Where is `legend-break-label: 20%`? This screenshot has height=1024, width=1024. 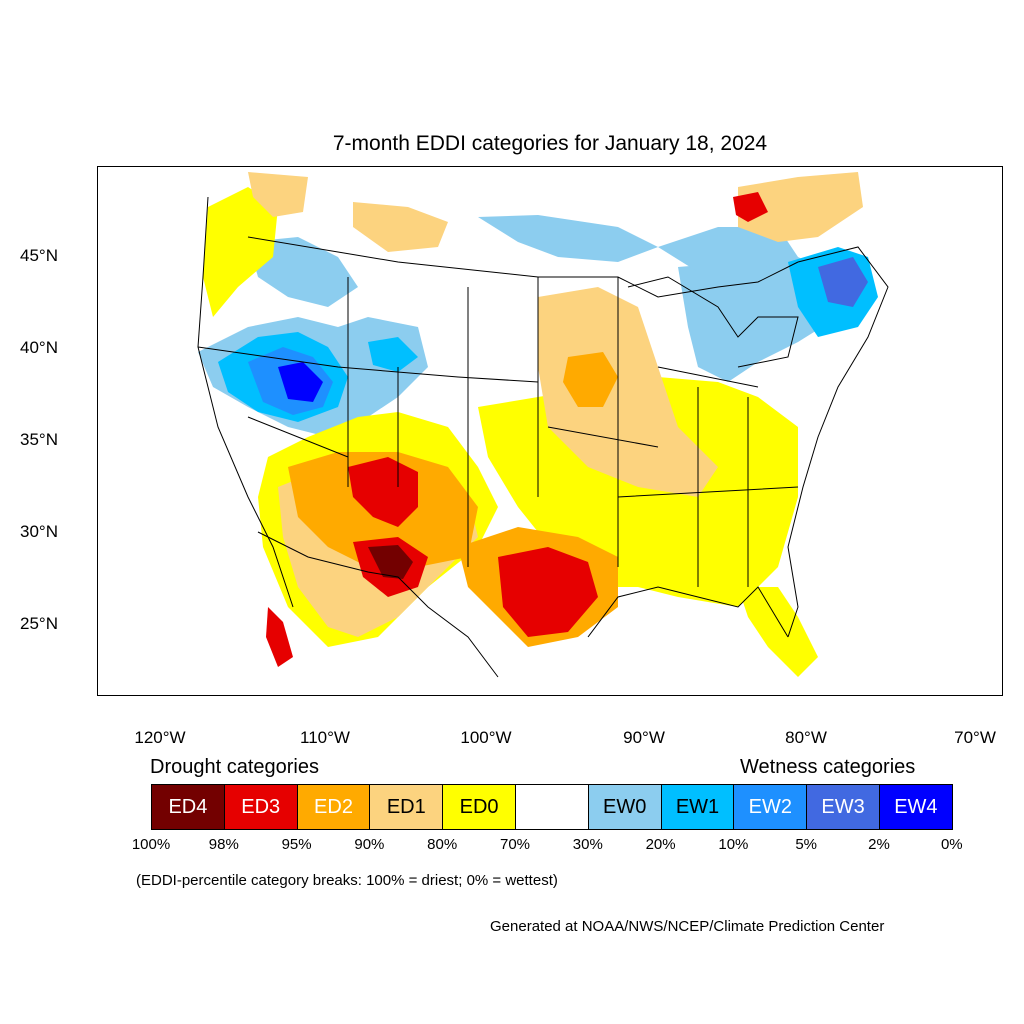 legend-break-label: 20% is located at coordinates (660, 844).